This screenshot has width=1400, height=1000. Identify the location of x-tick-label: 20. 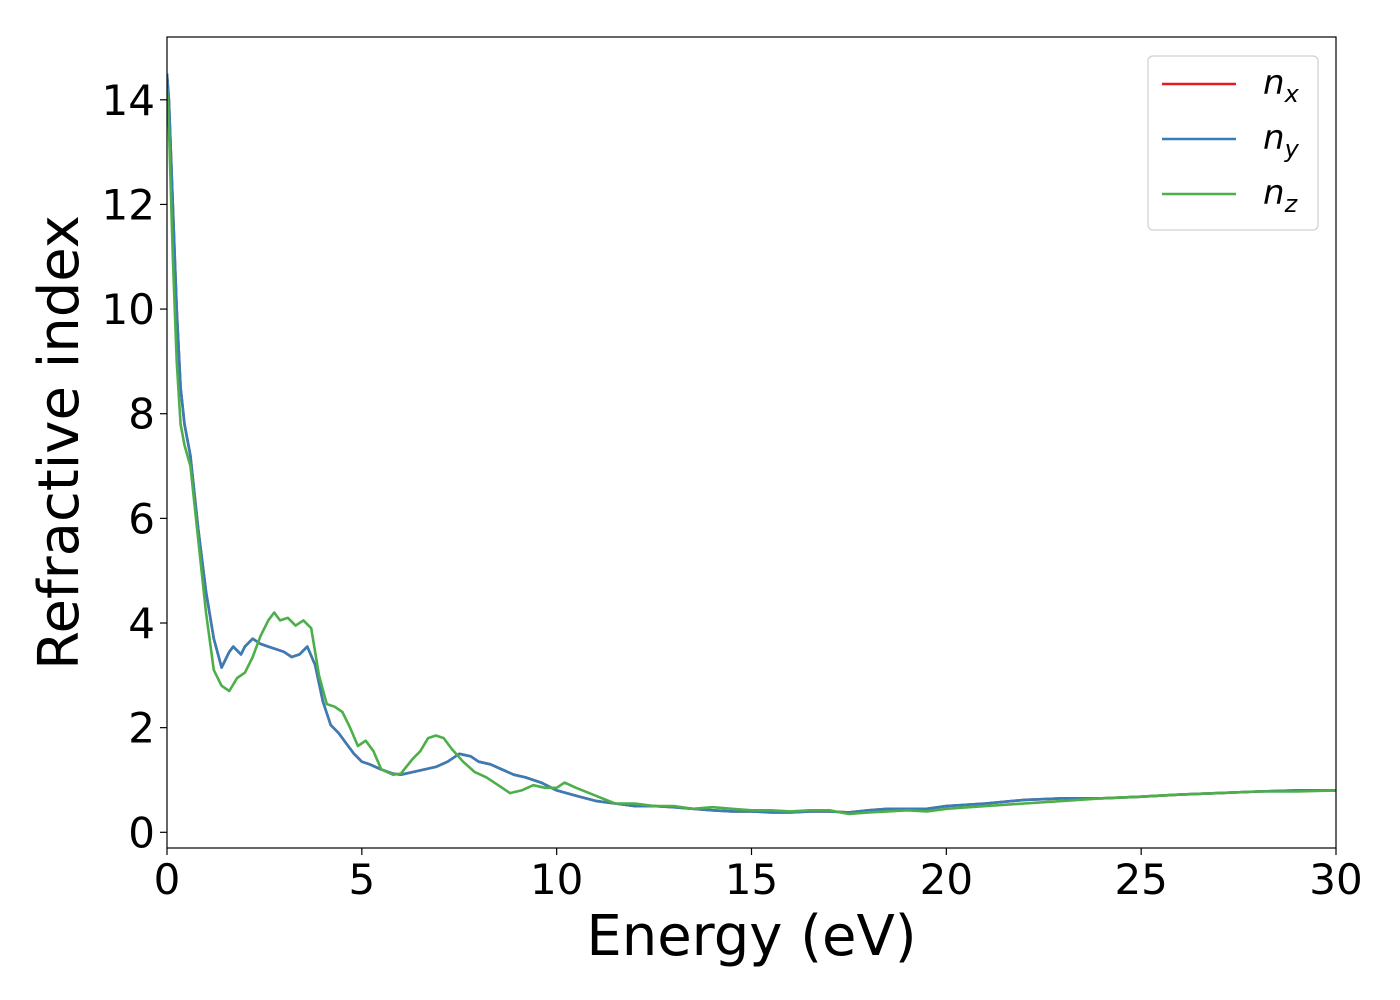
(946, 879).